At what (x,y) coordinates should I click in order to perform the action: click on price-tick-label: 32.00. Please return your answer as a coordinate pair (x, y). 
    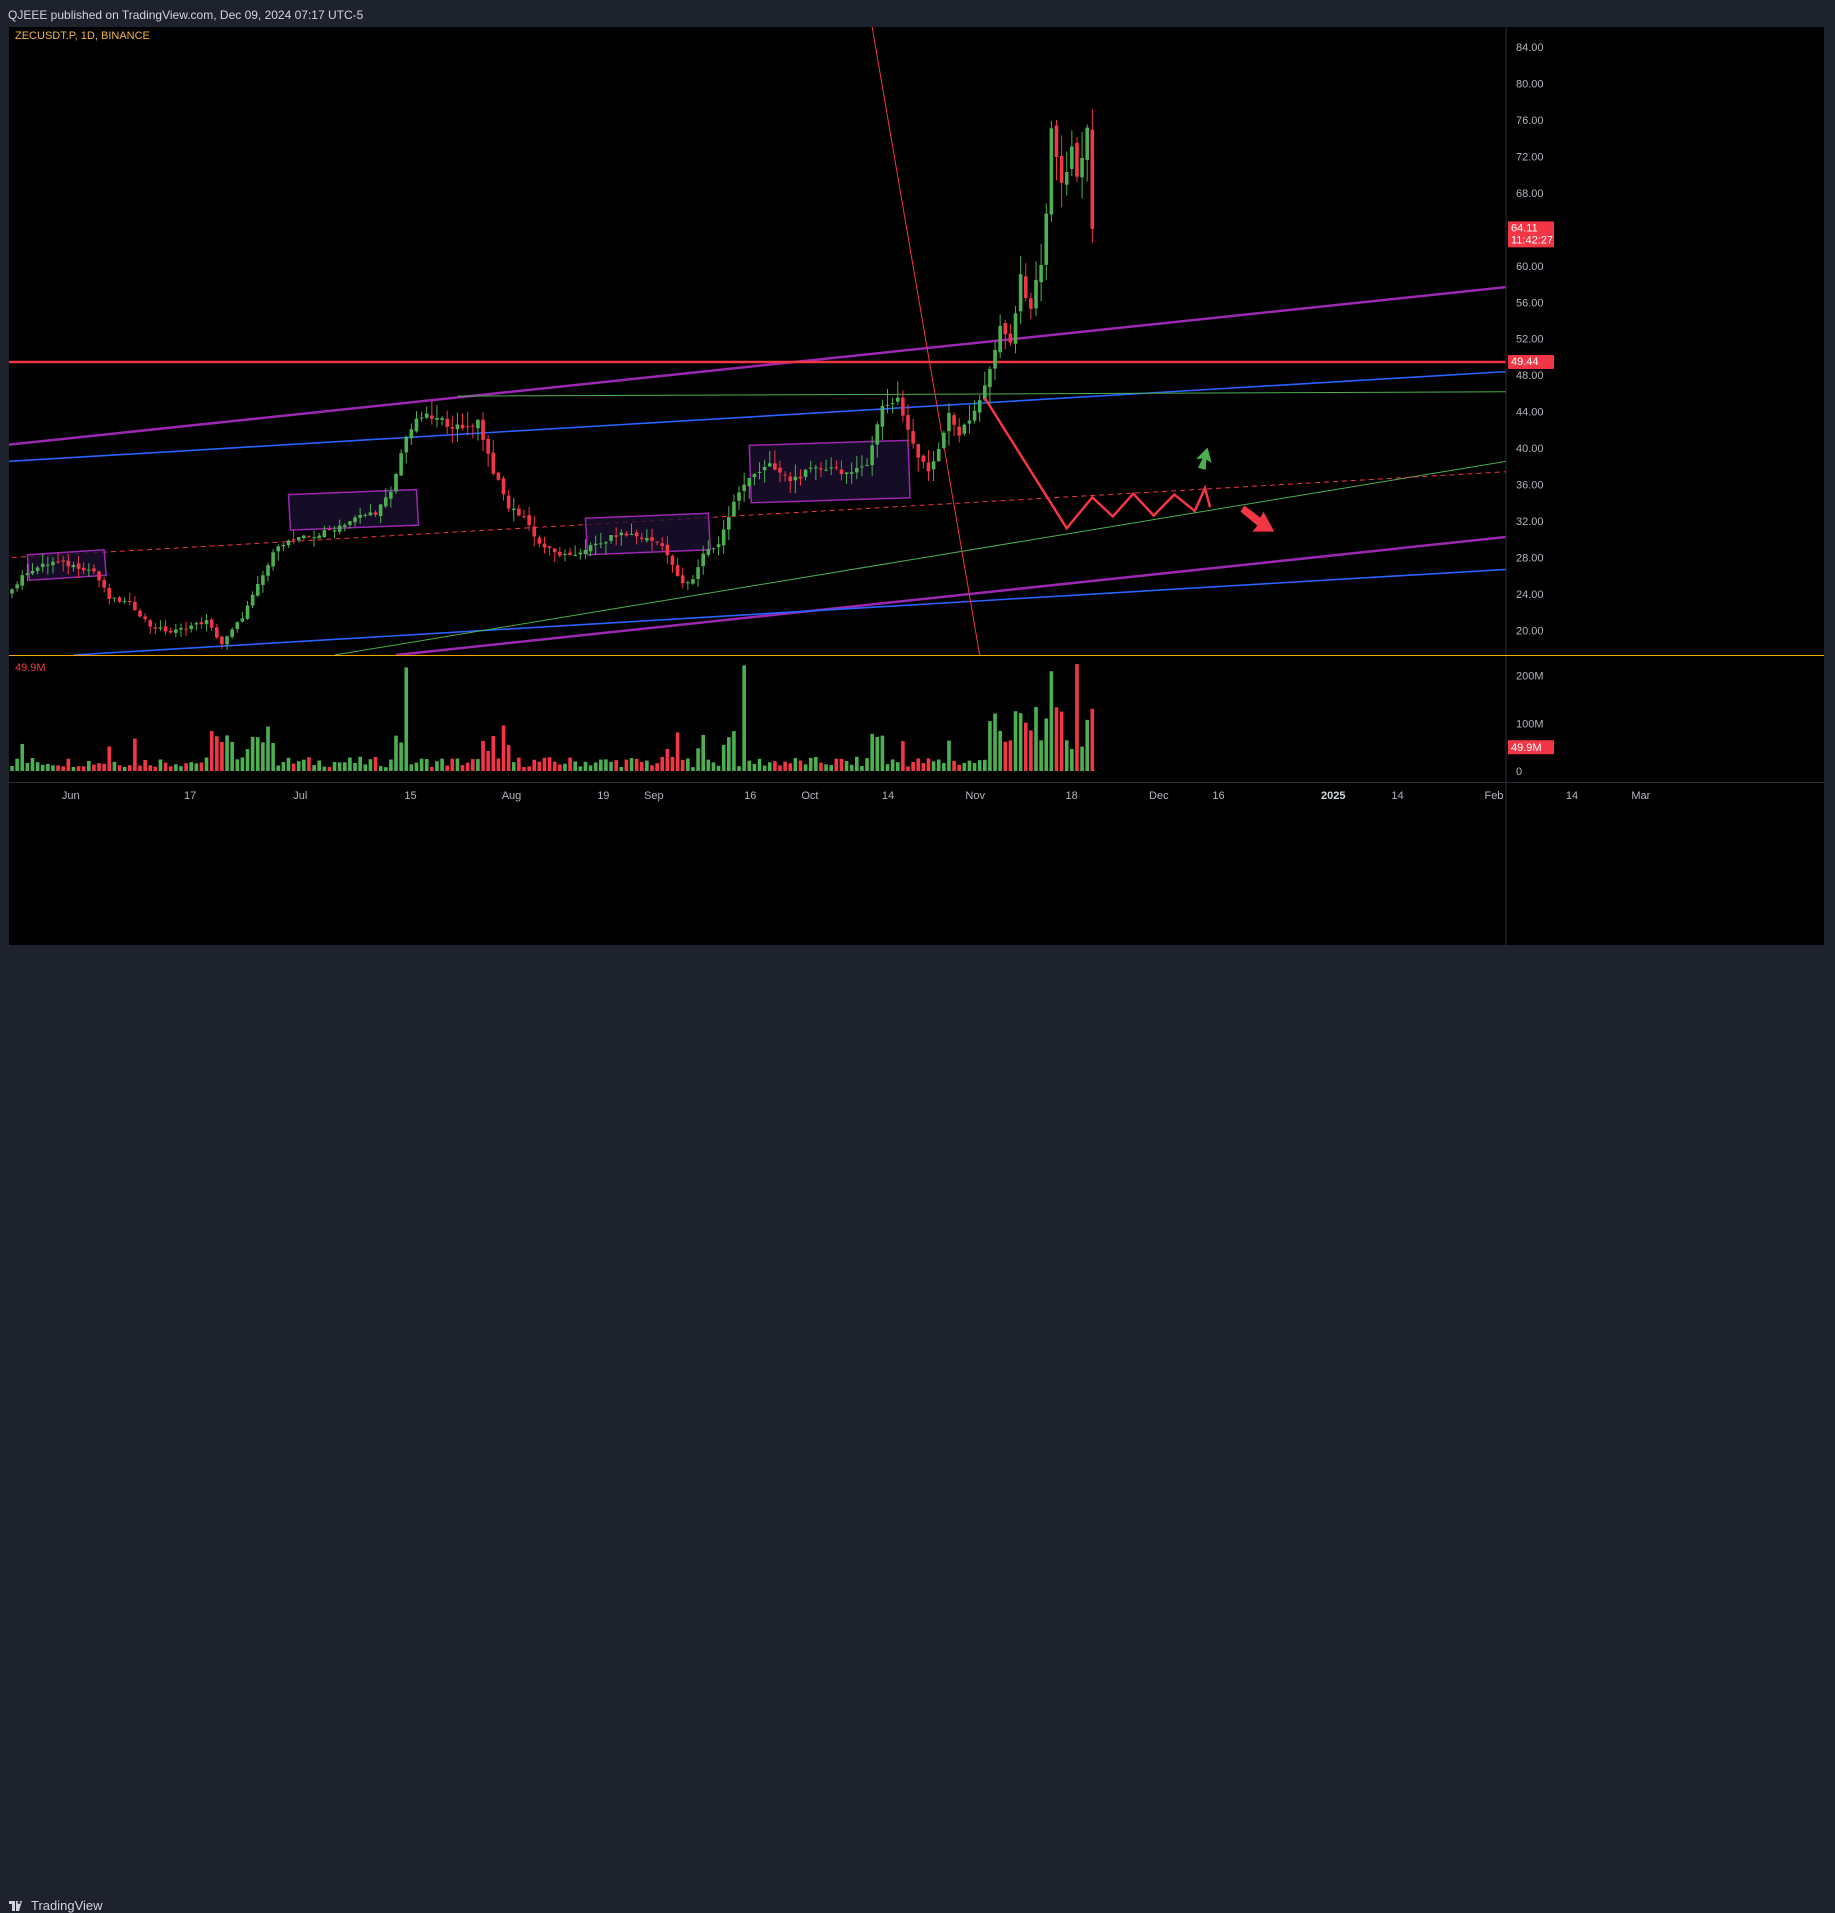
    Looking at the image, I should click on (1530, 522).